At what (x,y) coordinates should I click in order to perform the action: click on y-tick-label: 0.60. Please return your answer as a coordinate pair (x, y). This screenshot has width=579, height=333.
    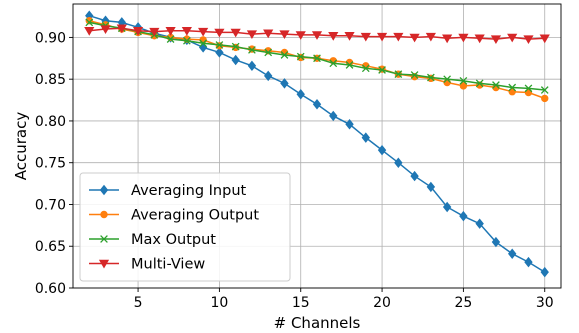
    Looking at the image, I should click on (50, 289).